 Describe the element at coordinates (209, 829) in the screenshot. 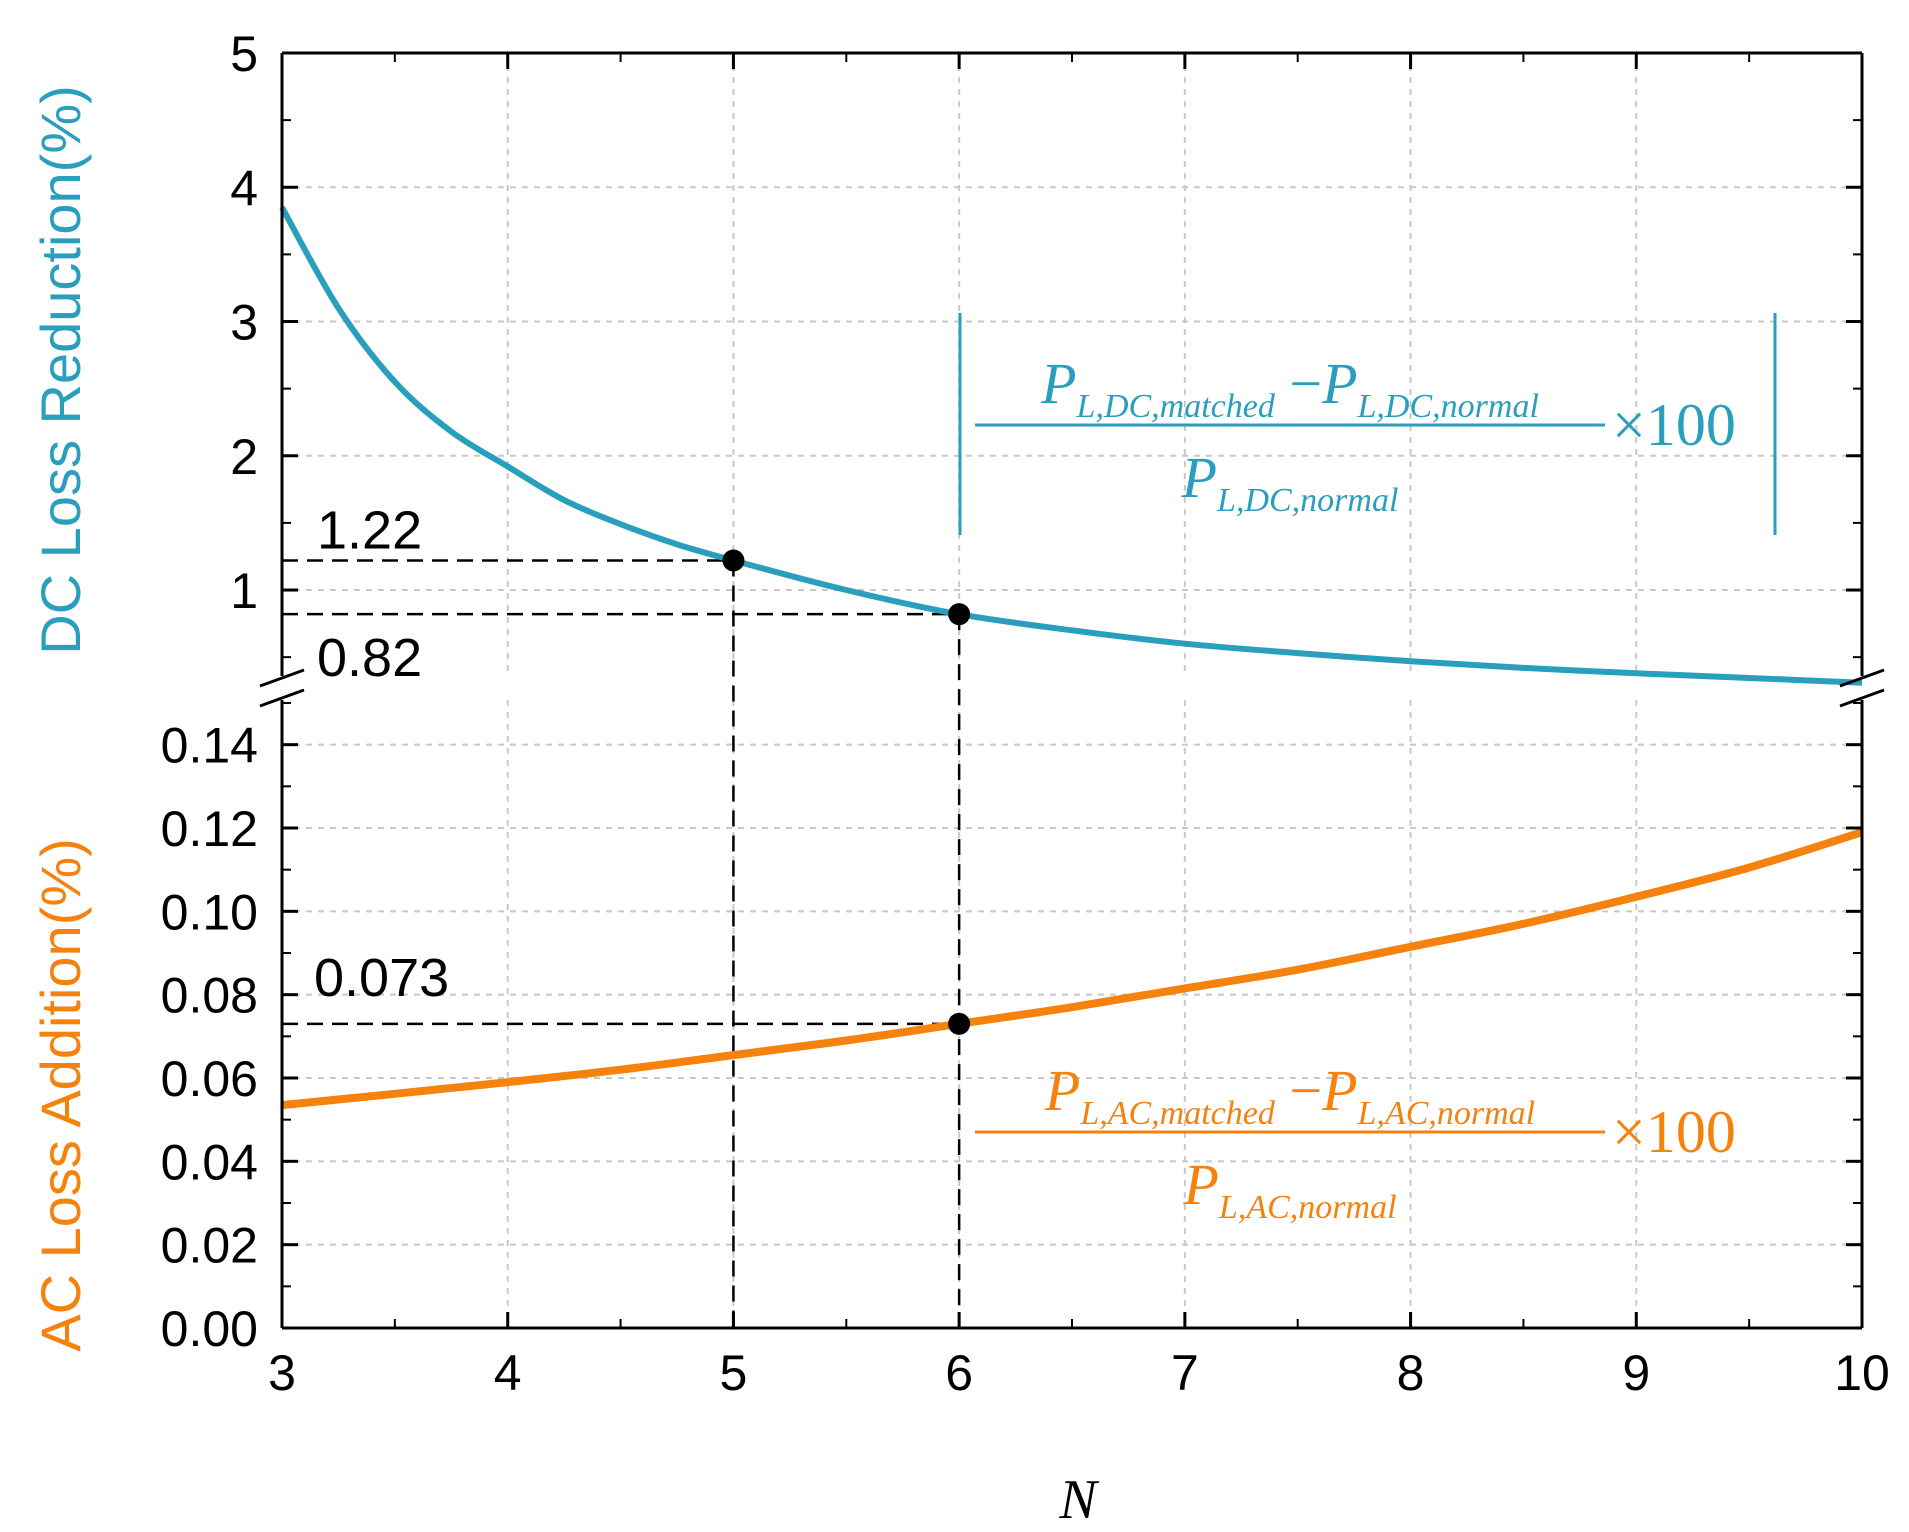

I see `ac-y-tick-label: 0.12` at that location.